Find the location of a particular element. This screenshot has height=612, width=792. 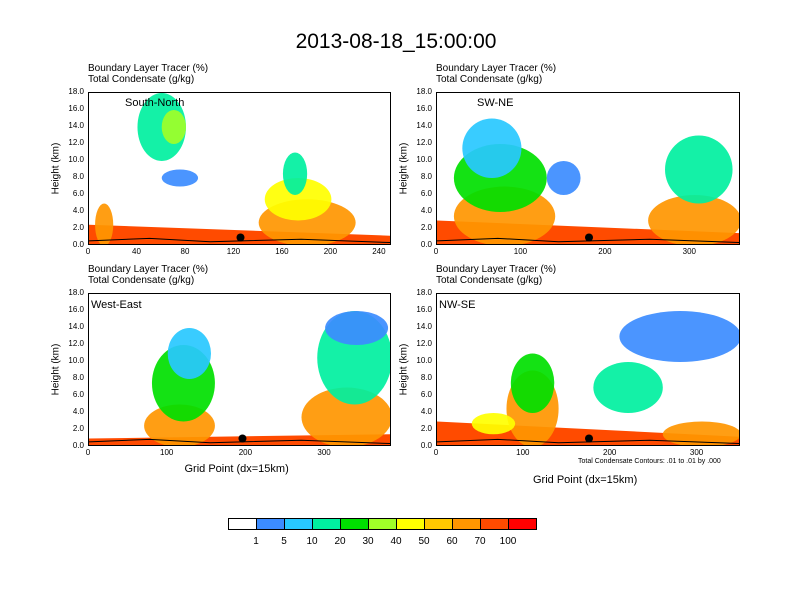

x-tick-label: 160 is located at coordinates (282, 251).